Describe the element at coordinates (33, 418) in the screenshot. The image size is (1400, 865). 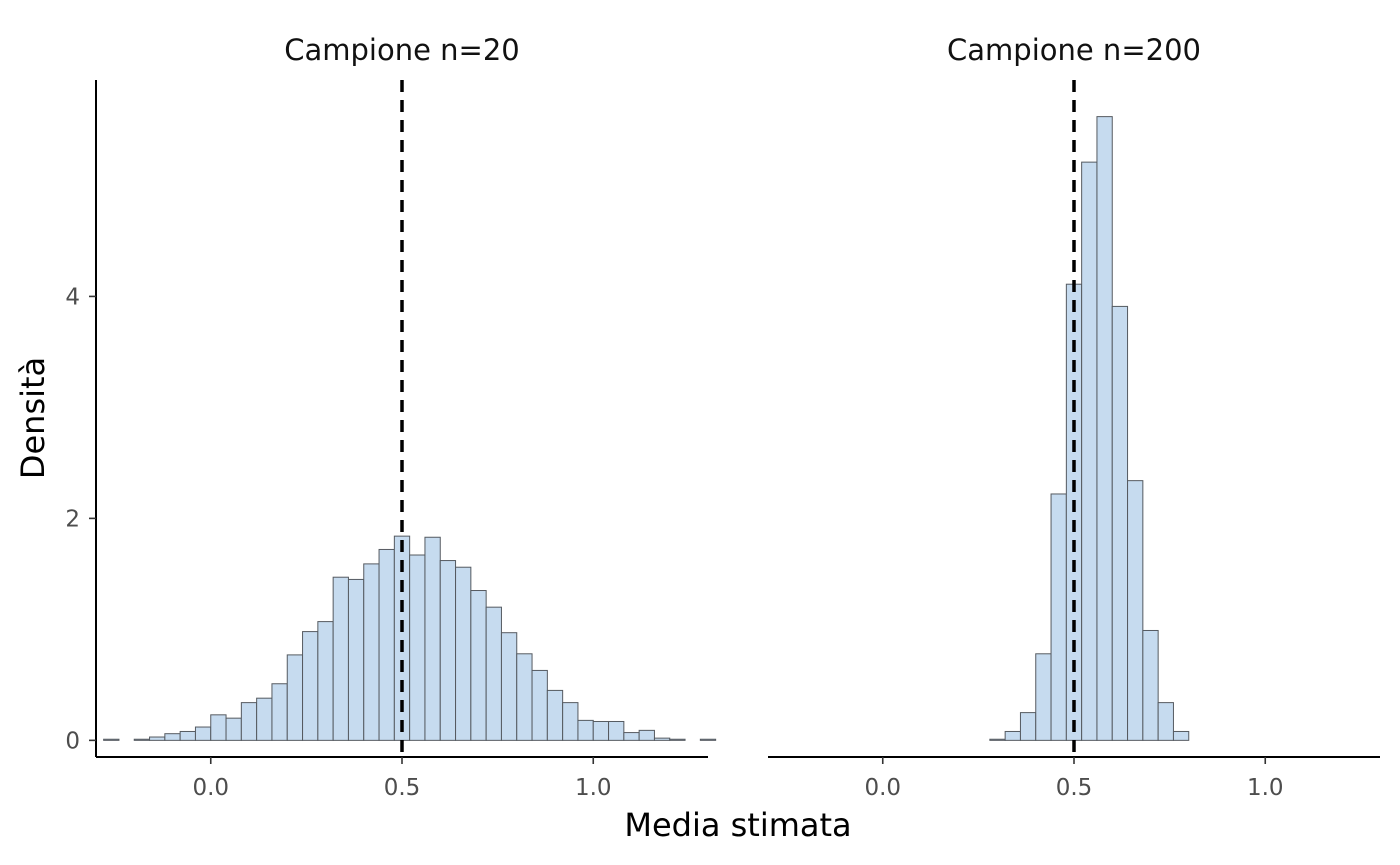
I see `y-axis-title: Densità` at that location.